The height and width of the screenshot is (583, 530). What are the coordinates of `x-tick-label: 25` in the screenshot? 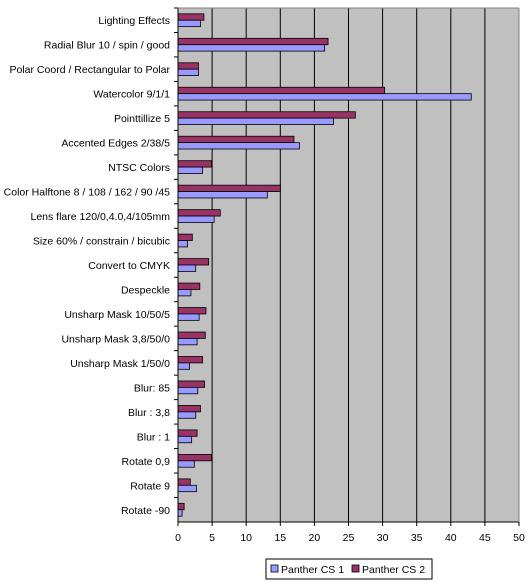 It's located at (349, 538).